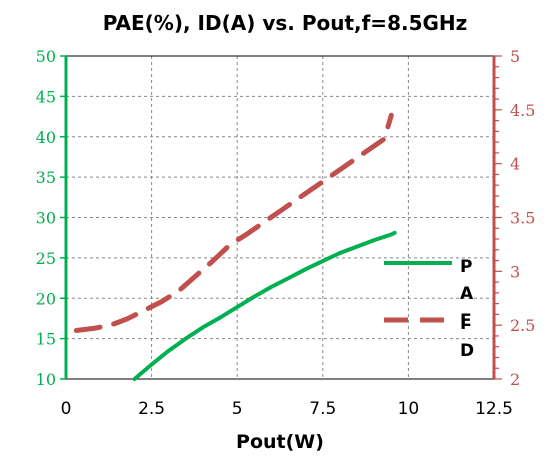 The image size is (550, 460). Describe the element at coordinates (46, 258) in the screenshot. I see `y-left-tick-label: 25` at that location.